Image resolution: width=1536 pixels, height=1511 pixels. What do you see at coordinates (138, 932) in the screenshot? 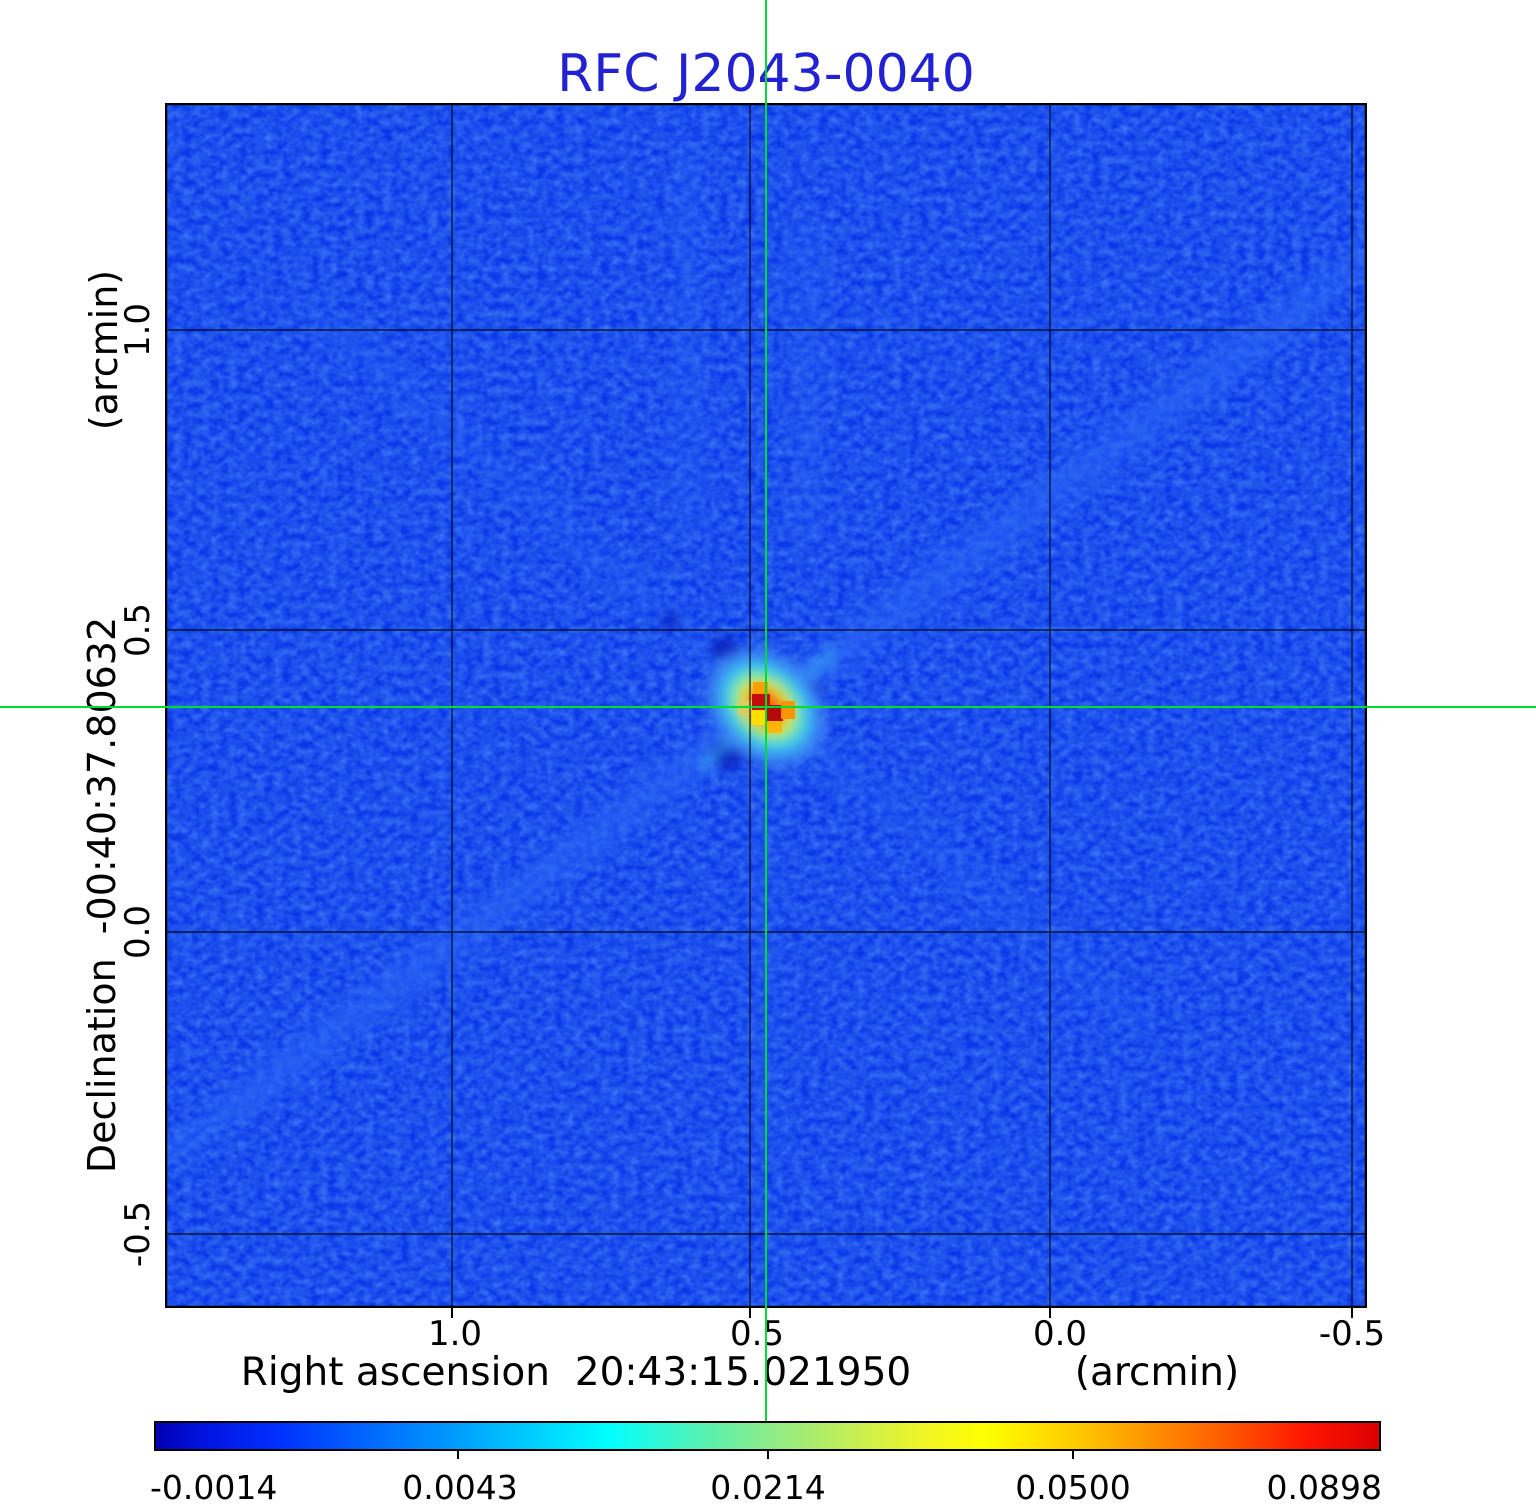
I see `y-tick-label: 0.0` at bounding box center [138, 932].